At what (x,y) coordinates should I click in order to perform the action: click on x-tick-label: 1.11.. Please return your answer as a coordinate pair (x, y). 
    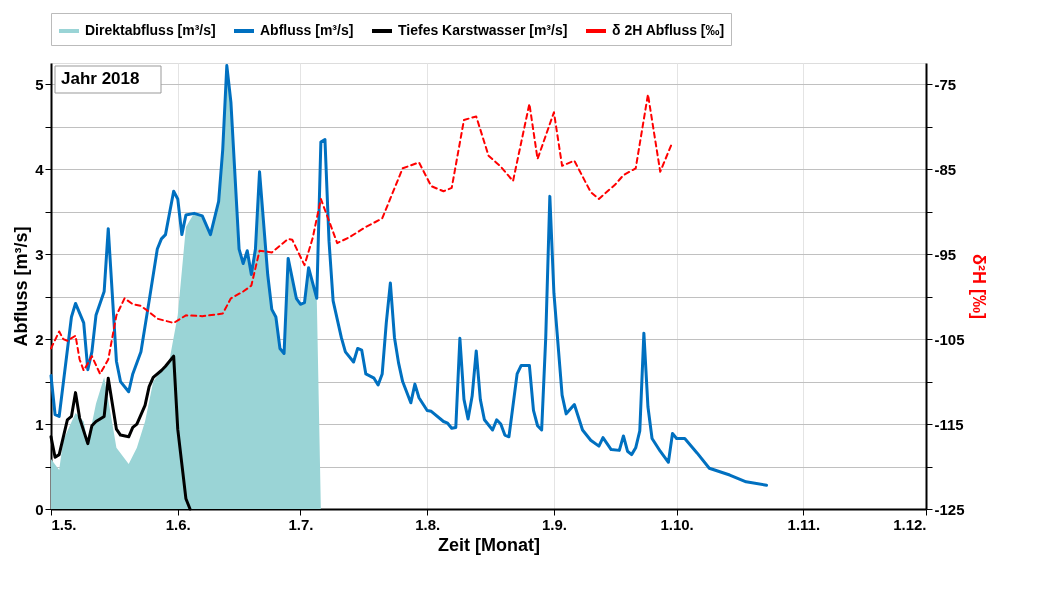
    Looking at the image, I should click on (804, 524).